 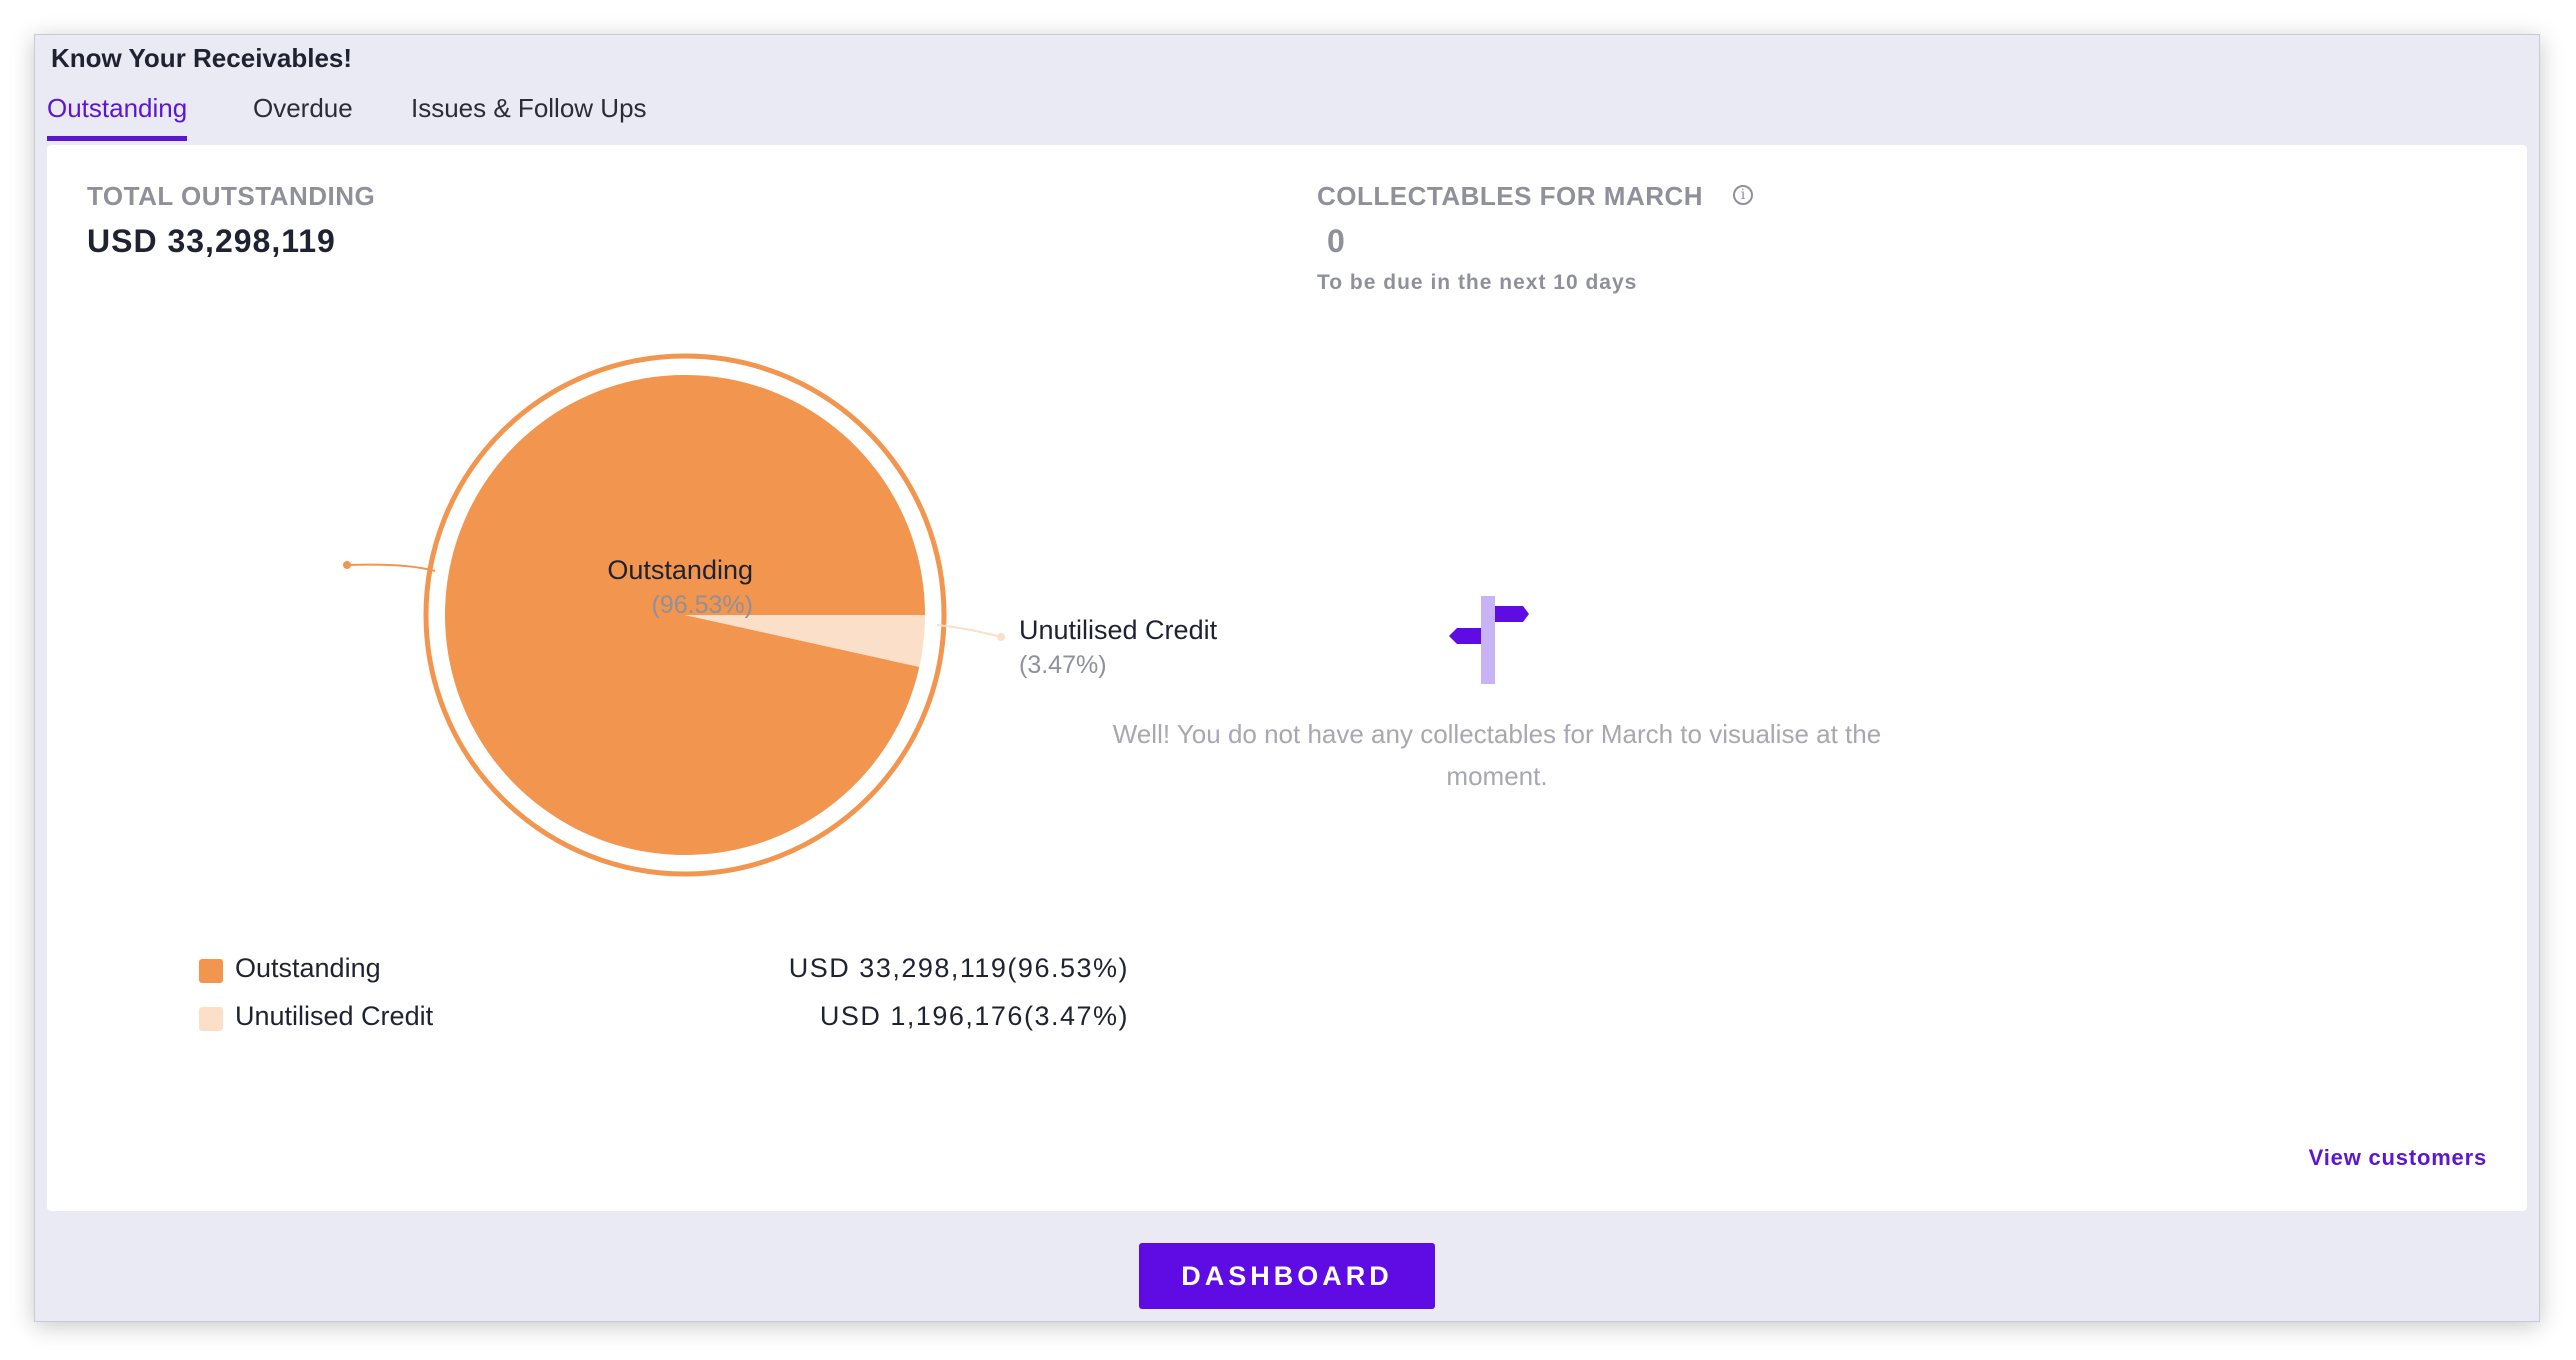 I want to click on view-customers-link: View customers, so click(x=2397, y=1157).